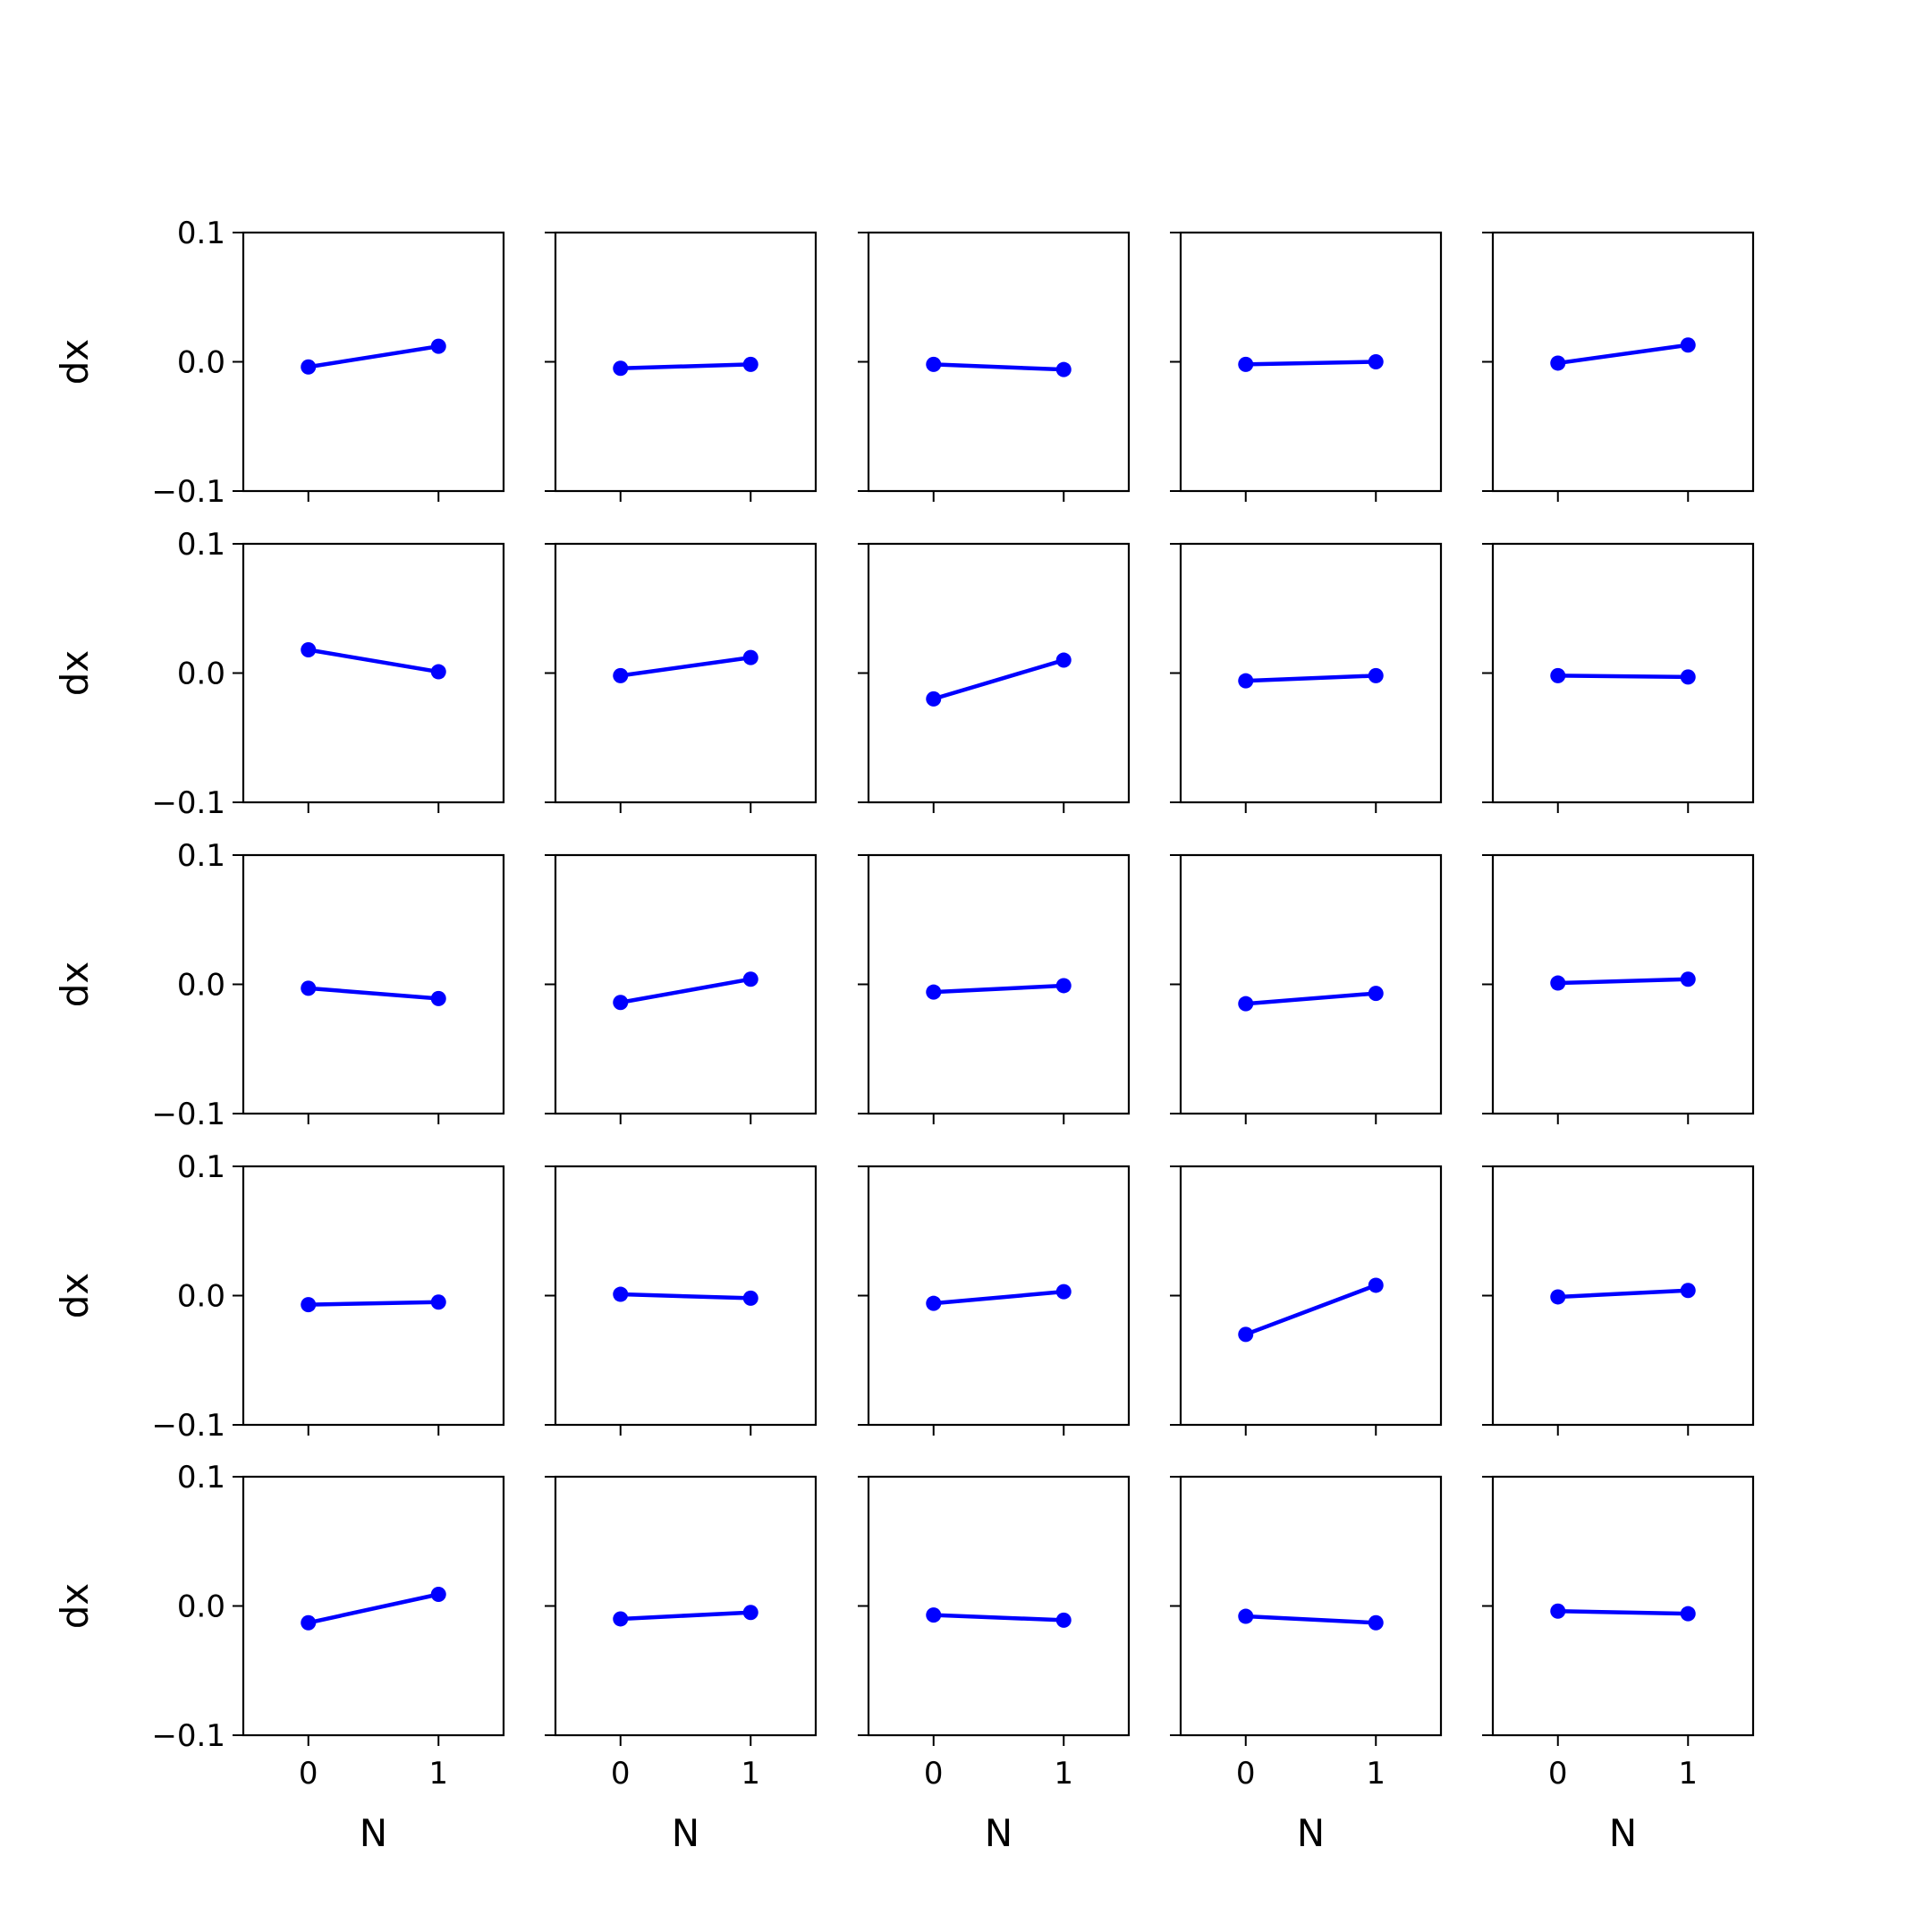 The width and height of the screenshot is (1932, 1932). What do you see at coordinates (279, 363) in the screenshot?
I see `subplot-r1-c1: 0.1 0.0 −0.1 dx` at bounding box center [279, 363].